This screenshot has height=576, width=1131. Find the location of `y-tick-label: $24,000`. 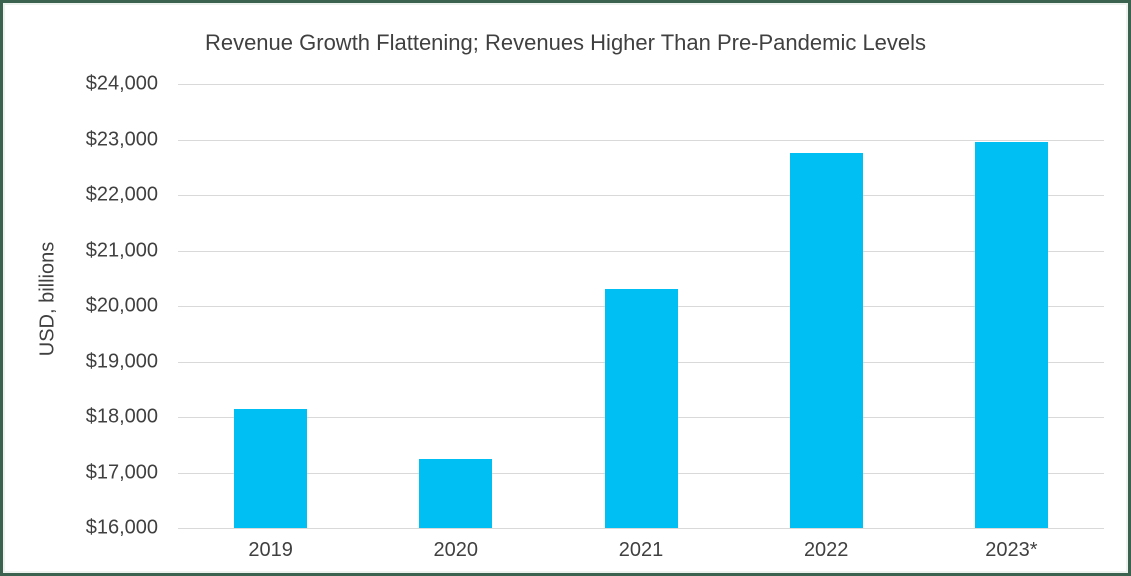

y-tick-label: $24,000 is located at coordinates (121, 83).